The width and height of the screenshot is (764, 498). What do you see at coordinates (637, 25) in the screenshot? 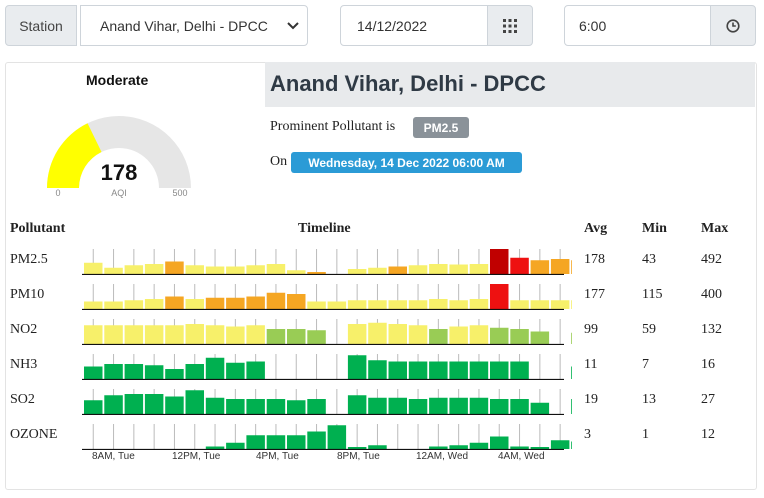
I see `time-input: 6:00` at bounding box center [637, 25].